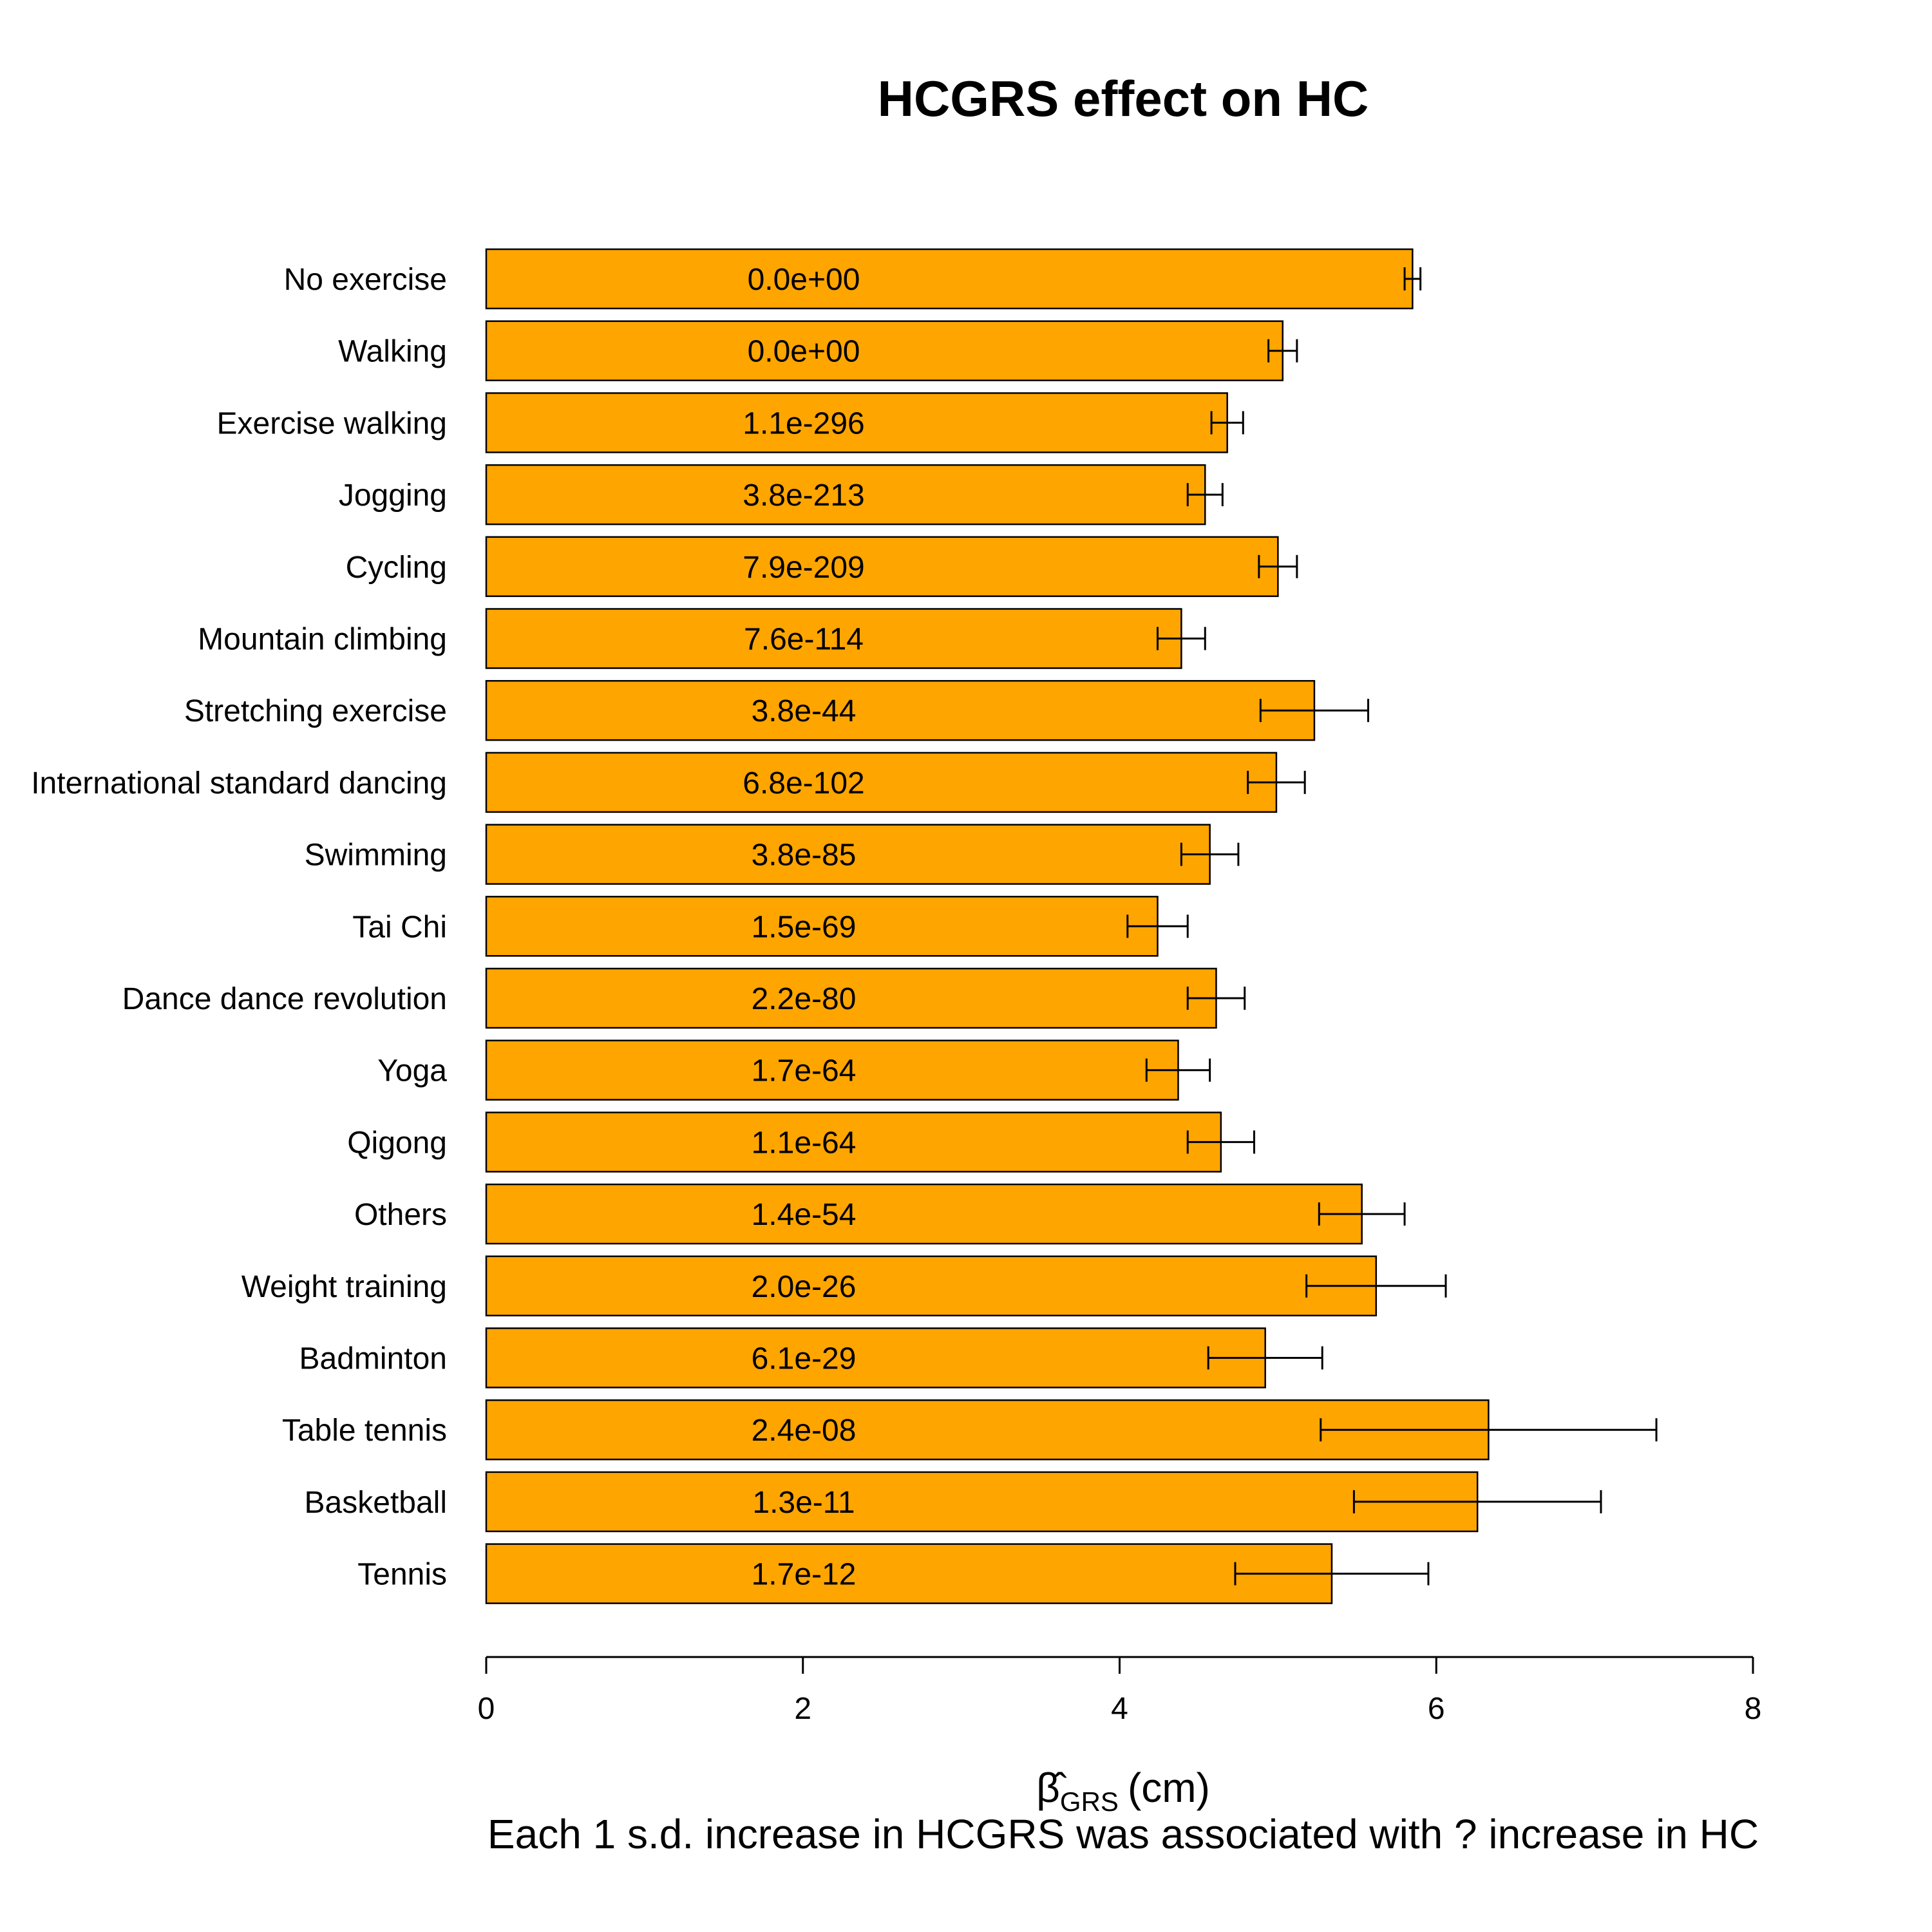 The width and height of the screenshot is (1932, 1932). I want to click on x-tick-label: 6, so click(1436, 1709).